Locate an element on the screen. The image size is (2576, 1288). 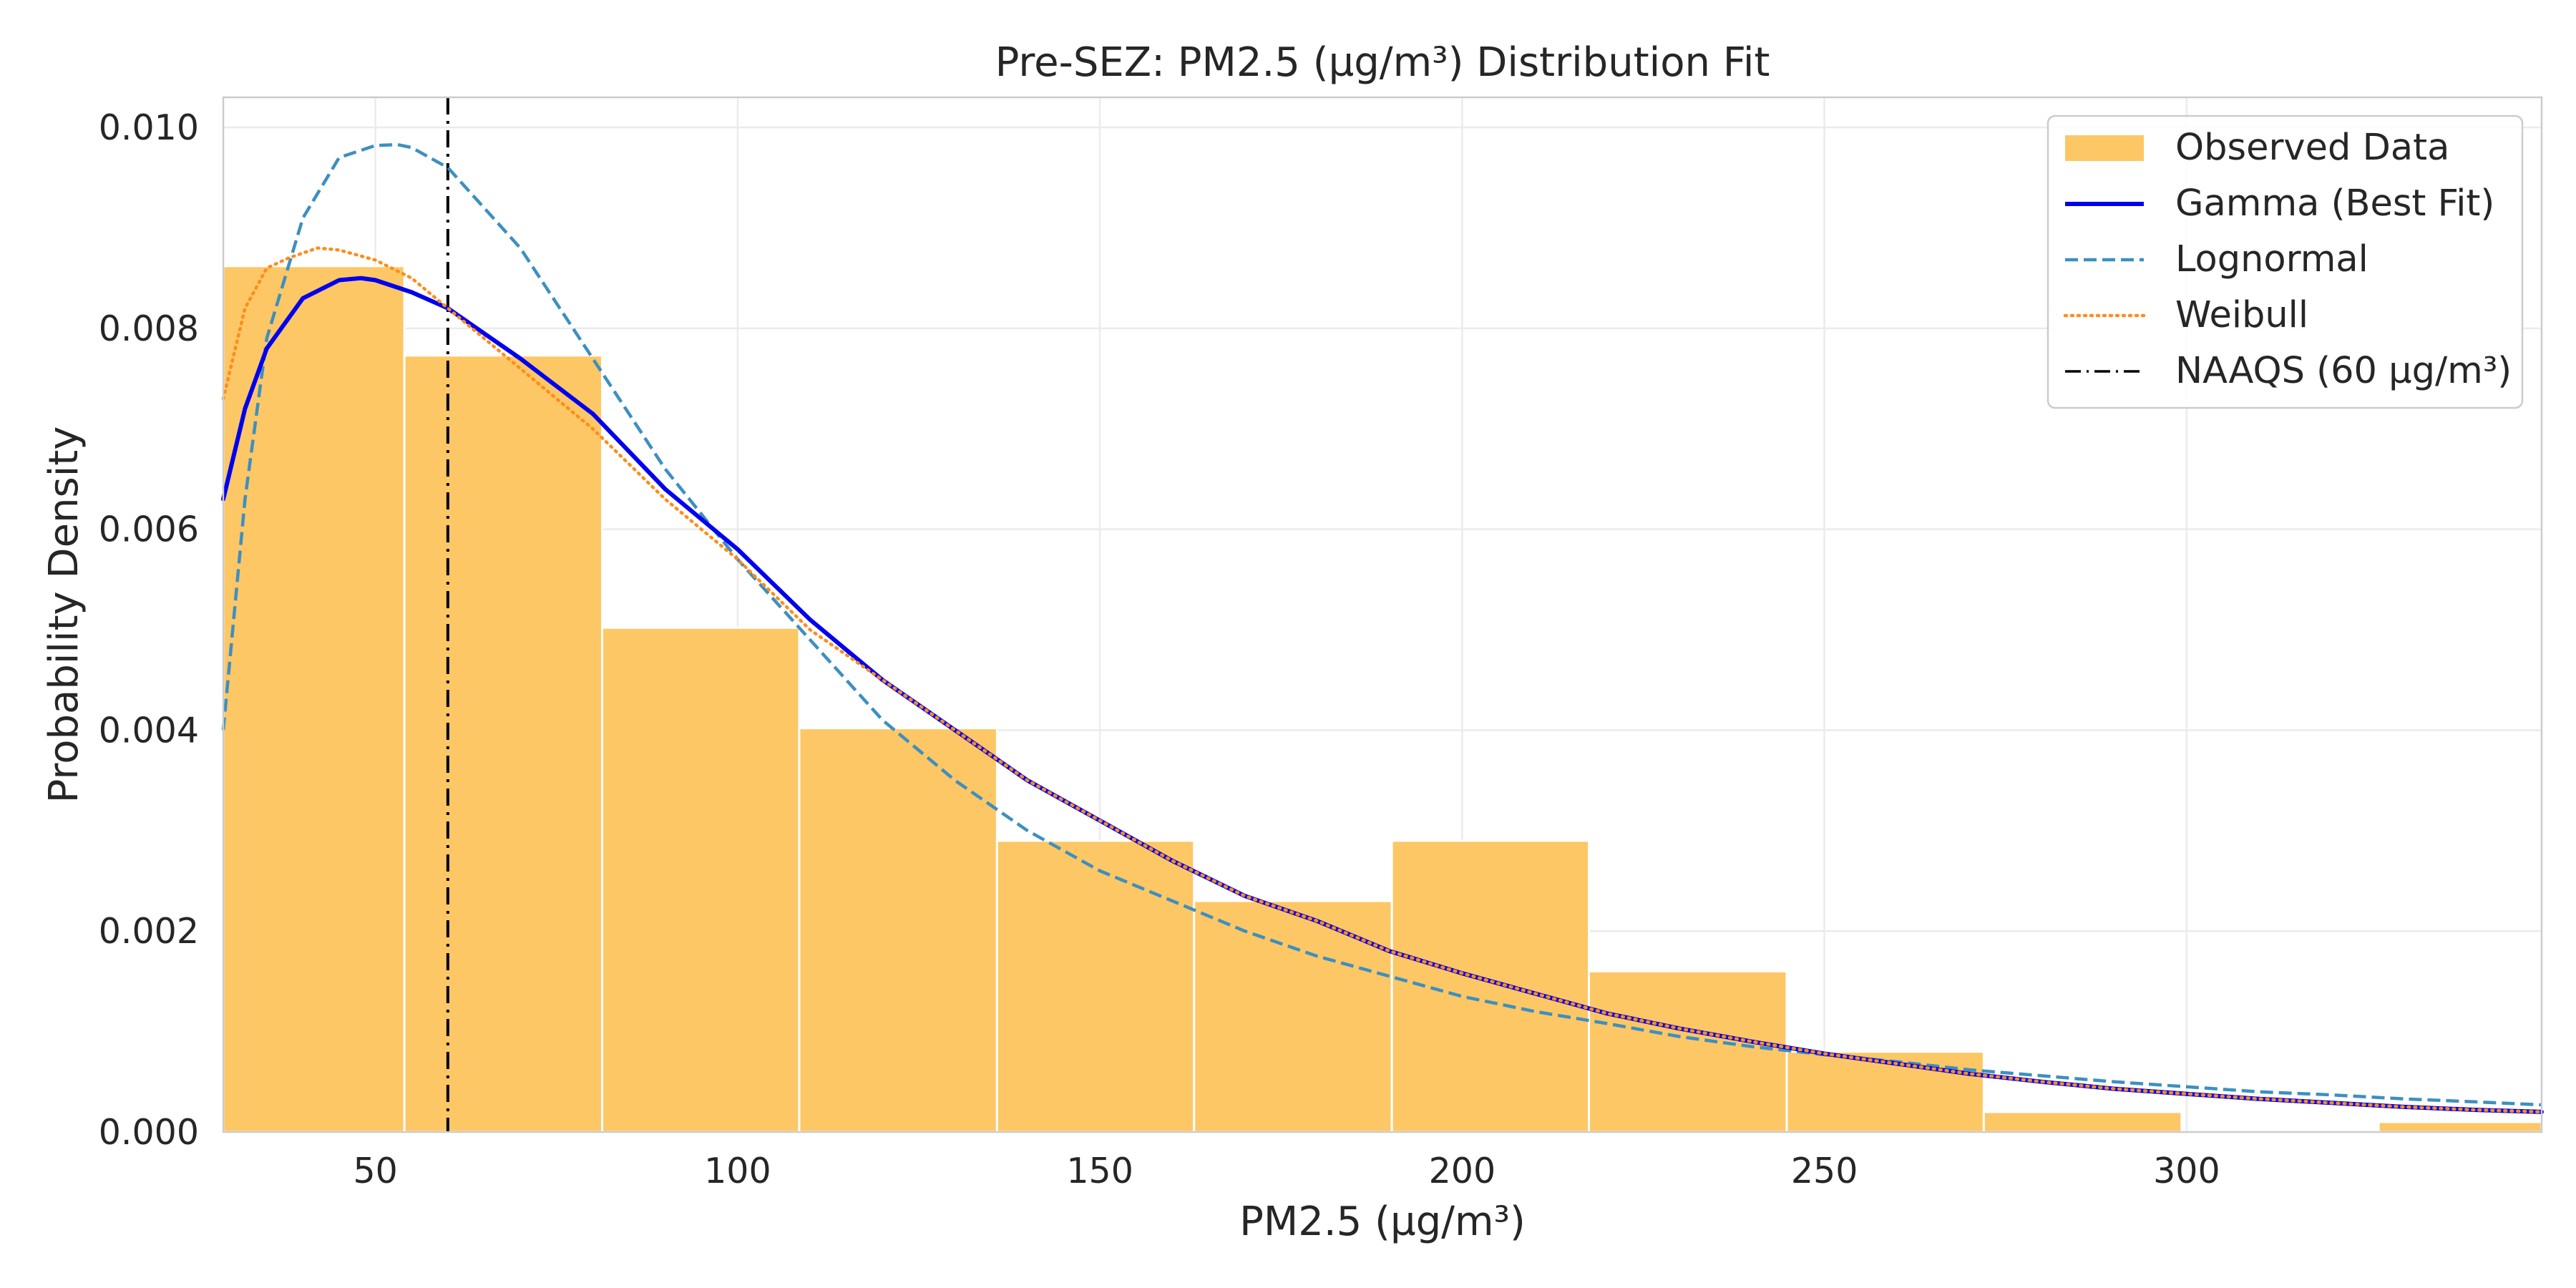
legend-swatch-observed is located at coordinates (2104, 148).